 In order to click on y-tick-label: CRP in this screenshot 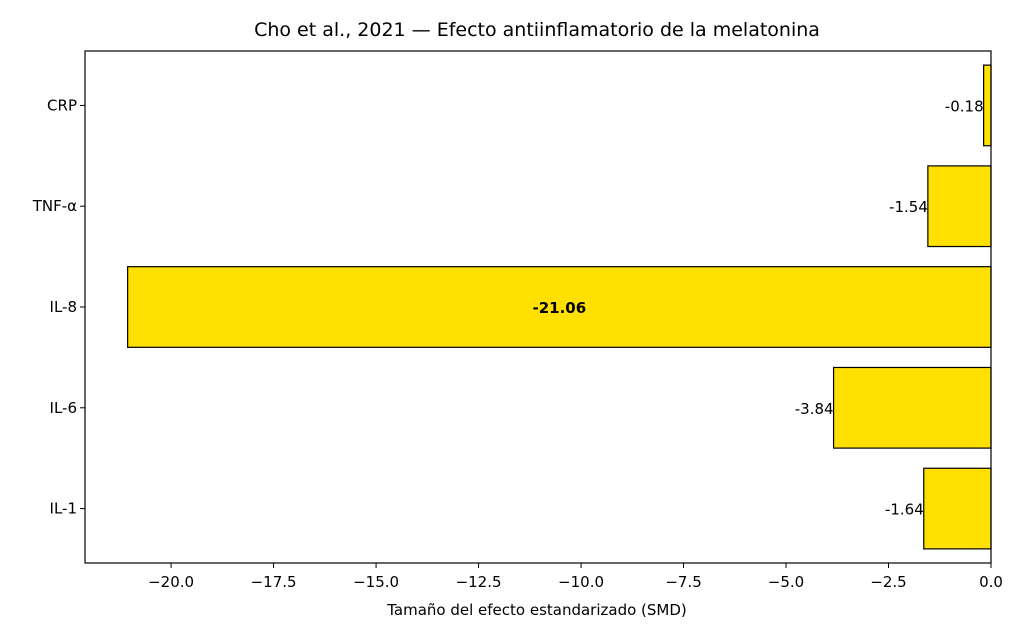, I will do `click(62, 105)`.